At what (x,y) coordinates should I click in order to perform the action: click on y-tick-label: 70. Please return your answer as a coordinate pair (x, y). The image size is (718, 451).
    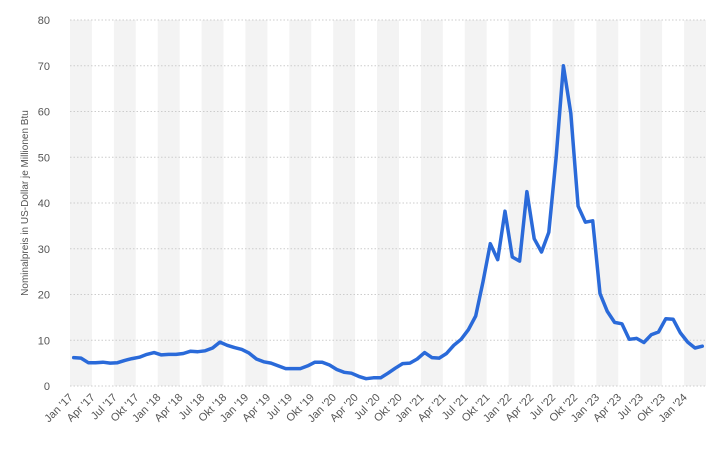
    Looking at the image, I should click on (44, 67).